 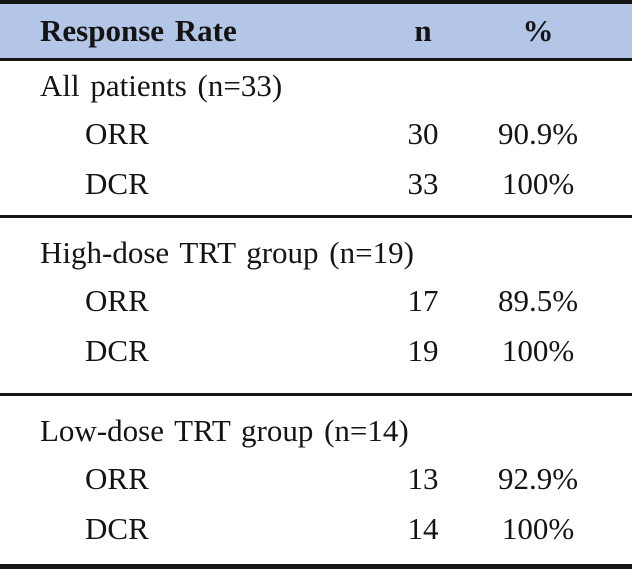 What do you see at coordinates (423, 133) in the screenshot?
I see `row-n-value: 30` at bounding box center [423, 133].